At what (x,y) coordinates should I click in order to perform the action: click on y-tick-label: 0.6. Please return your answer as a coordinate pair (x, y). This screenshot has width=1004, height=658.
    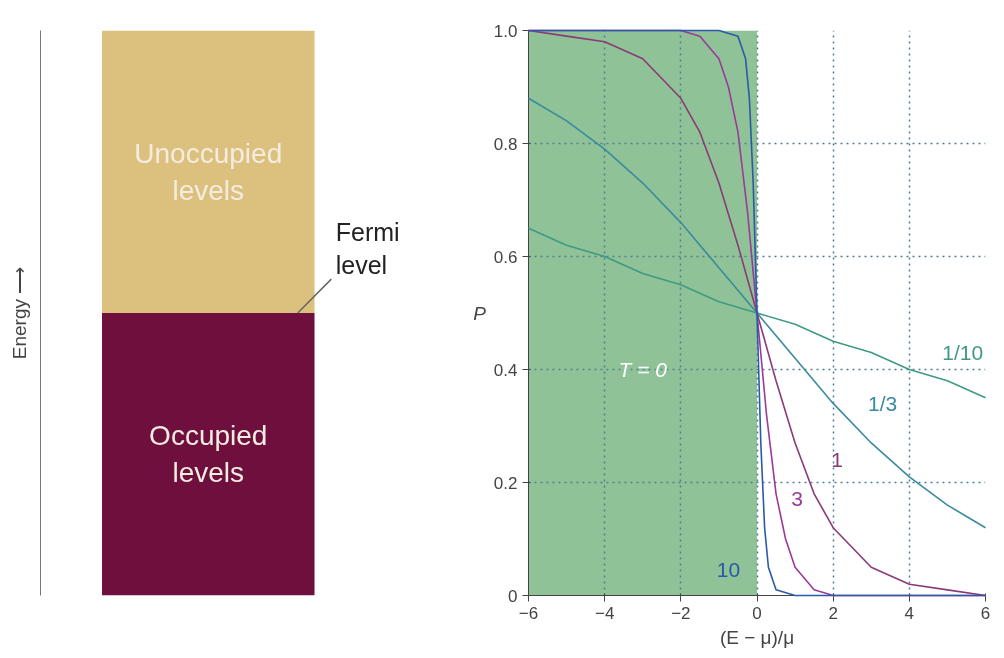
    Looking at the image, I should click on (505, 257).